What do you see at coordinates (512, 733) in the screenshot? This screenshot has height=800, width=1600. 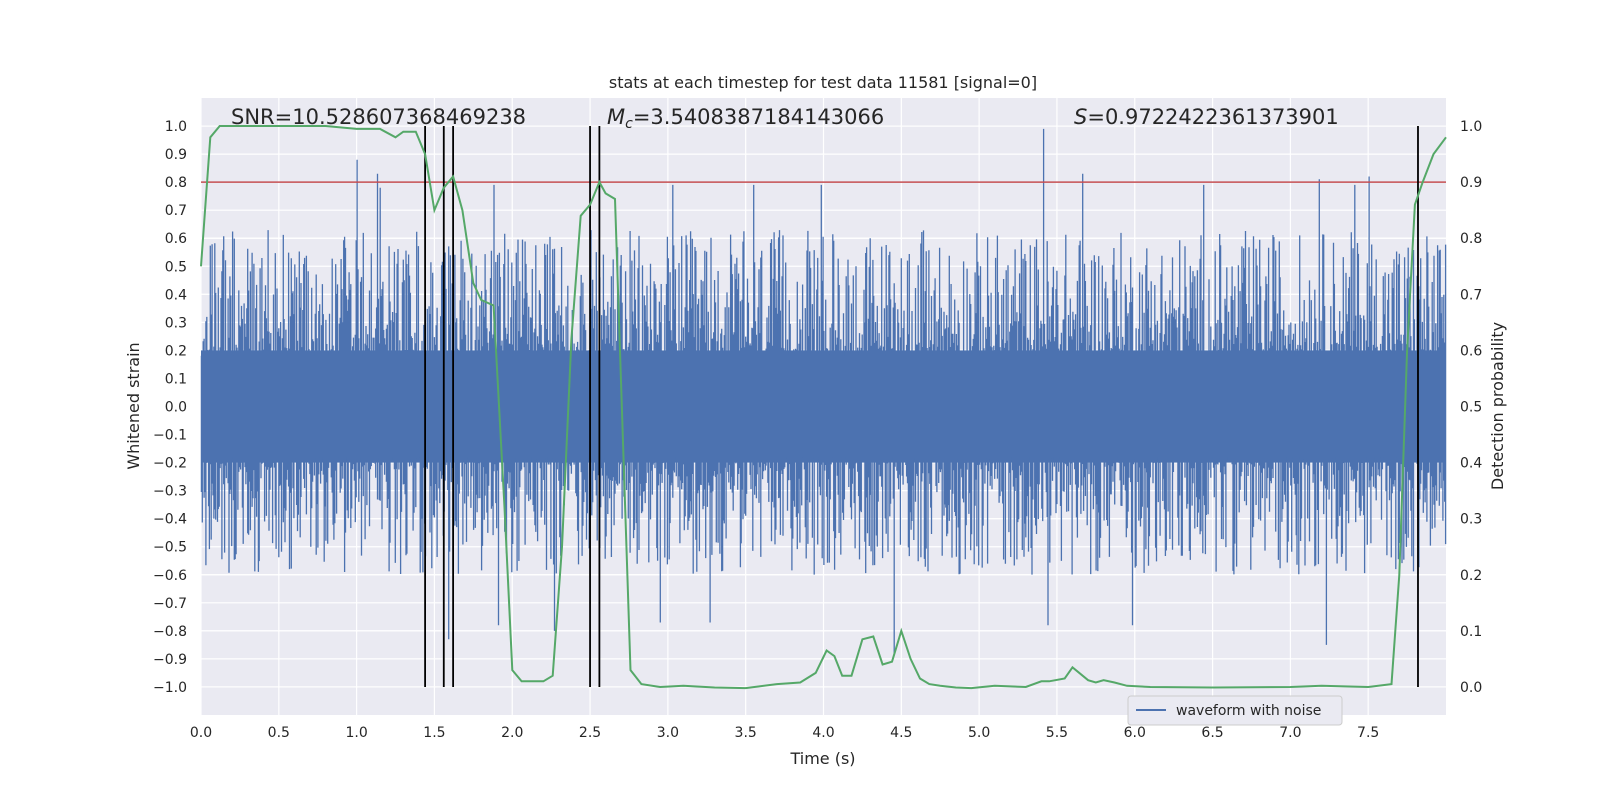 I see `x-tick-label: 2.0` at bounding box center [512, 733].